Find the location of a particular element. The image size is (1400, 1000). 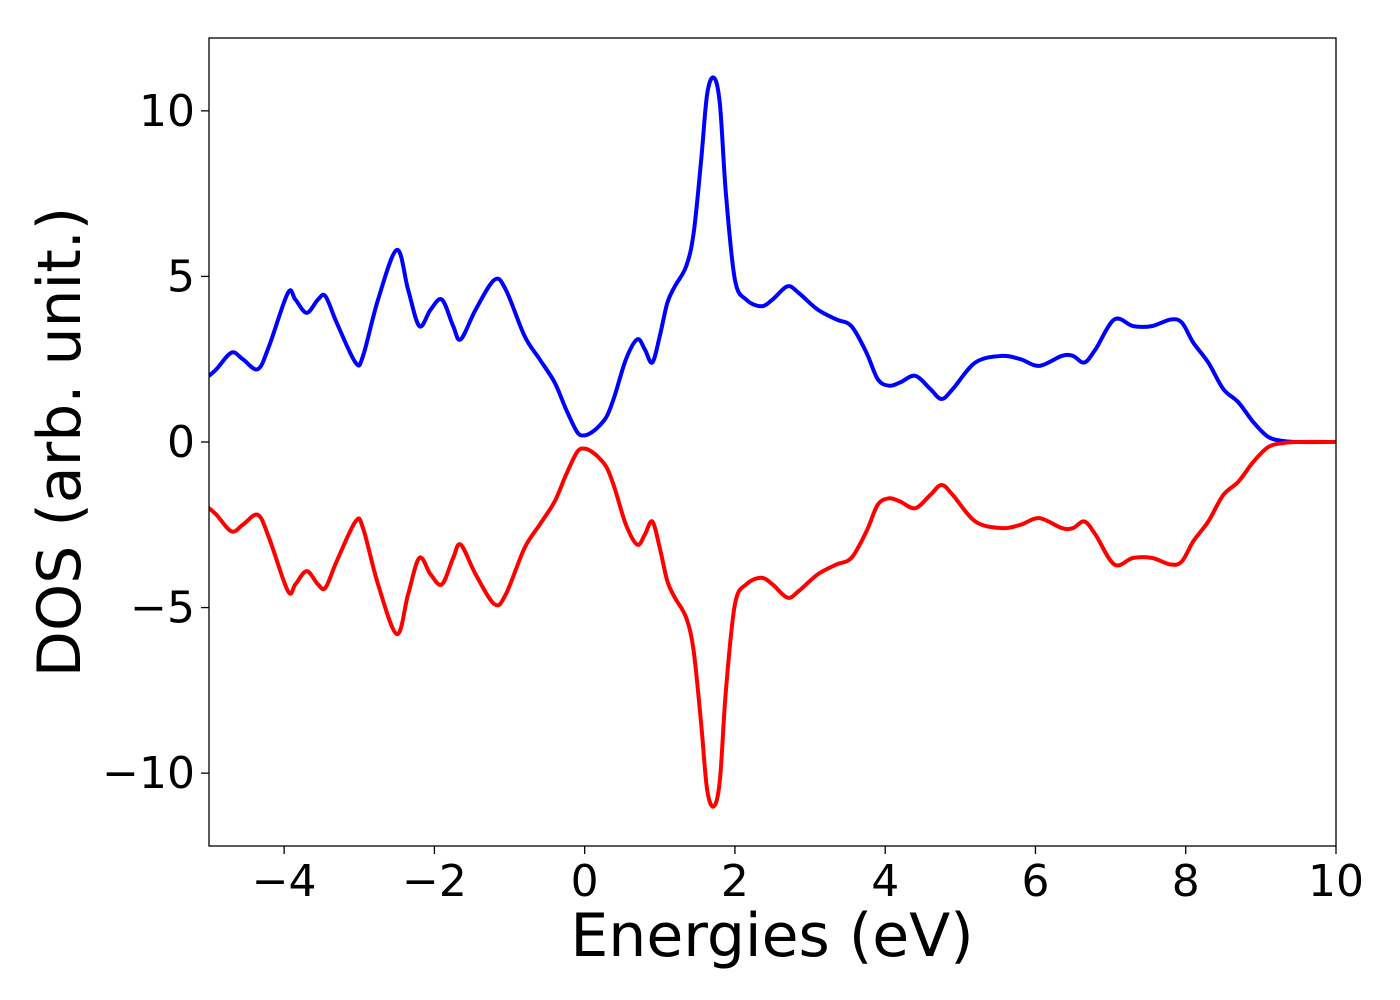

x-axis-title: Energies (eV) is located at coordinates (771, 936).